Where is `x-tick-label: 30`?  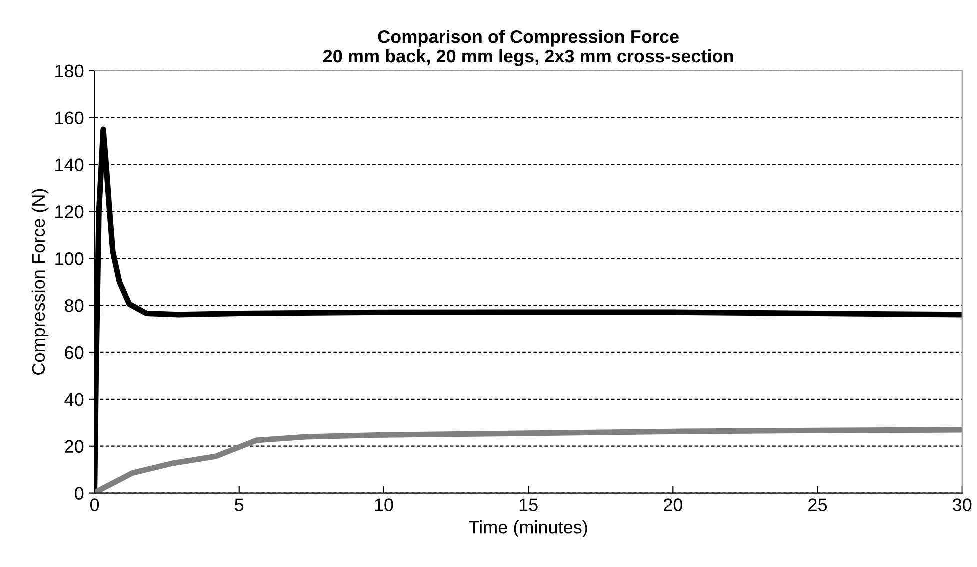 x-tick-label: 30 is located at coordinates (962, 505).